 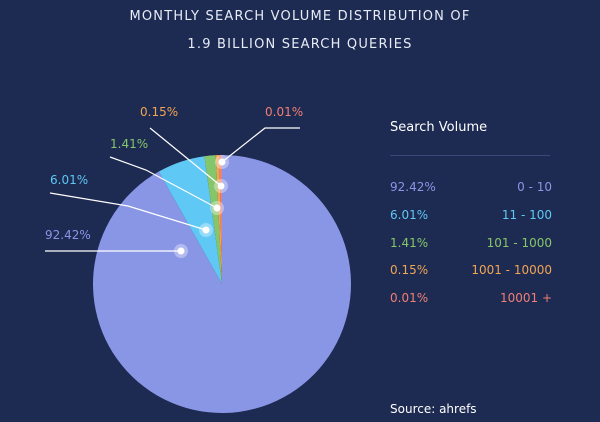 I want to click on legend-percent: 1.41%, so click(x=409, y=243).